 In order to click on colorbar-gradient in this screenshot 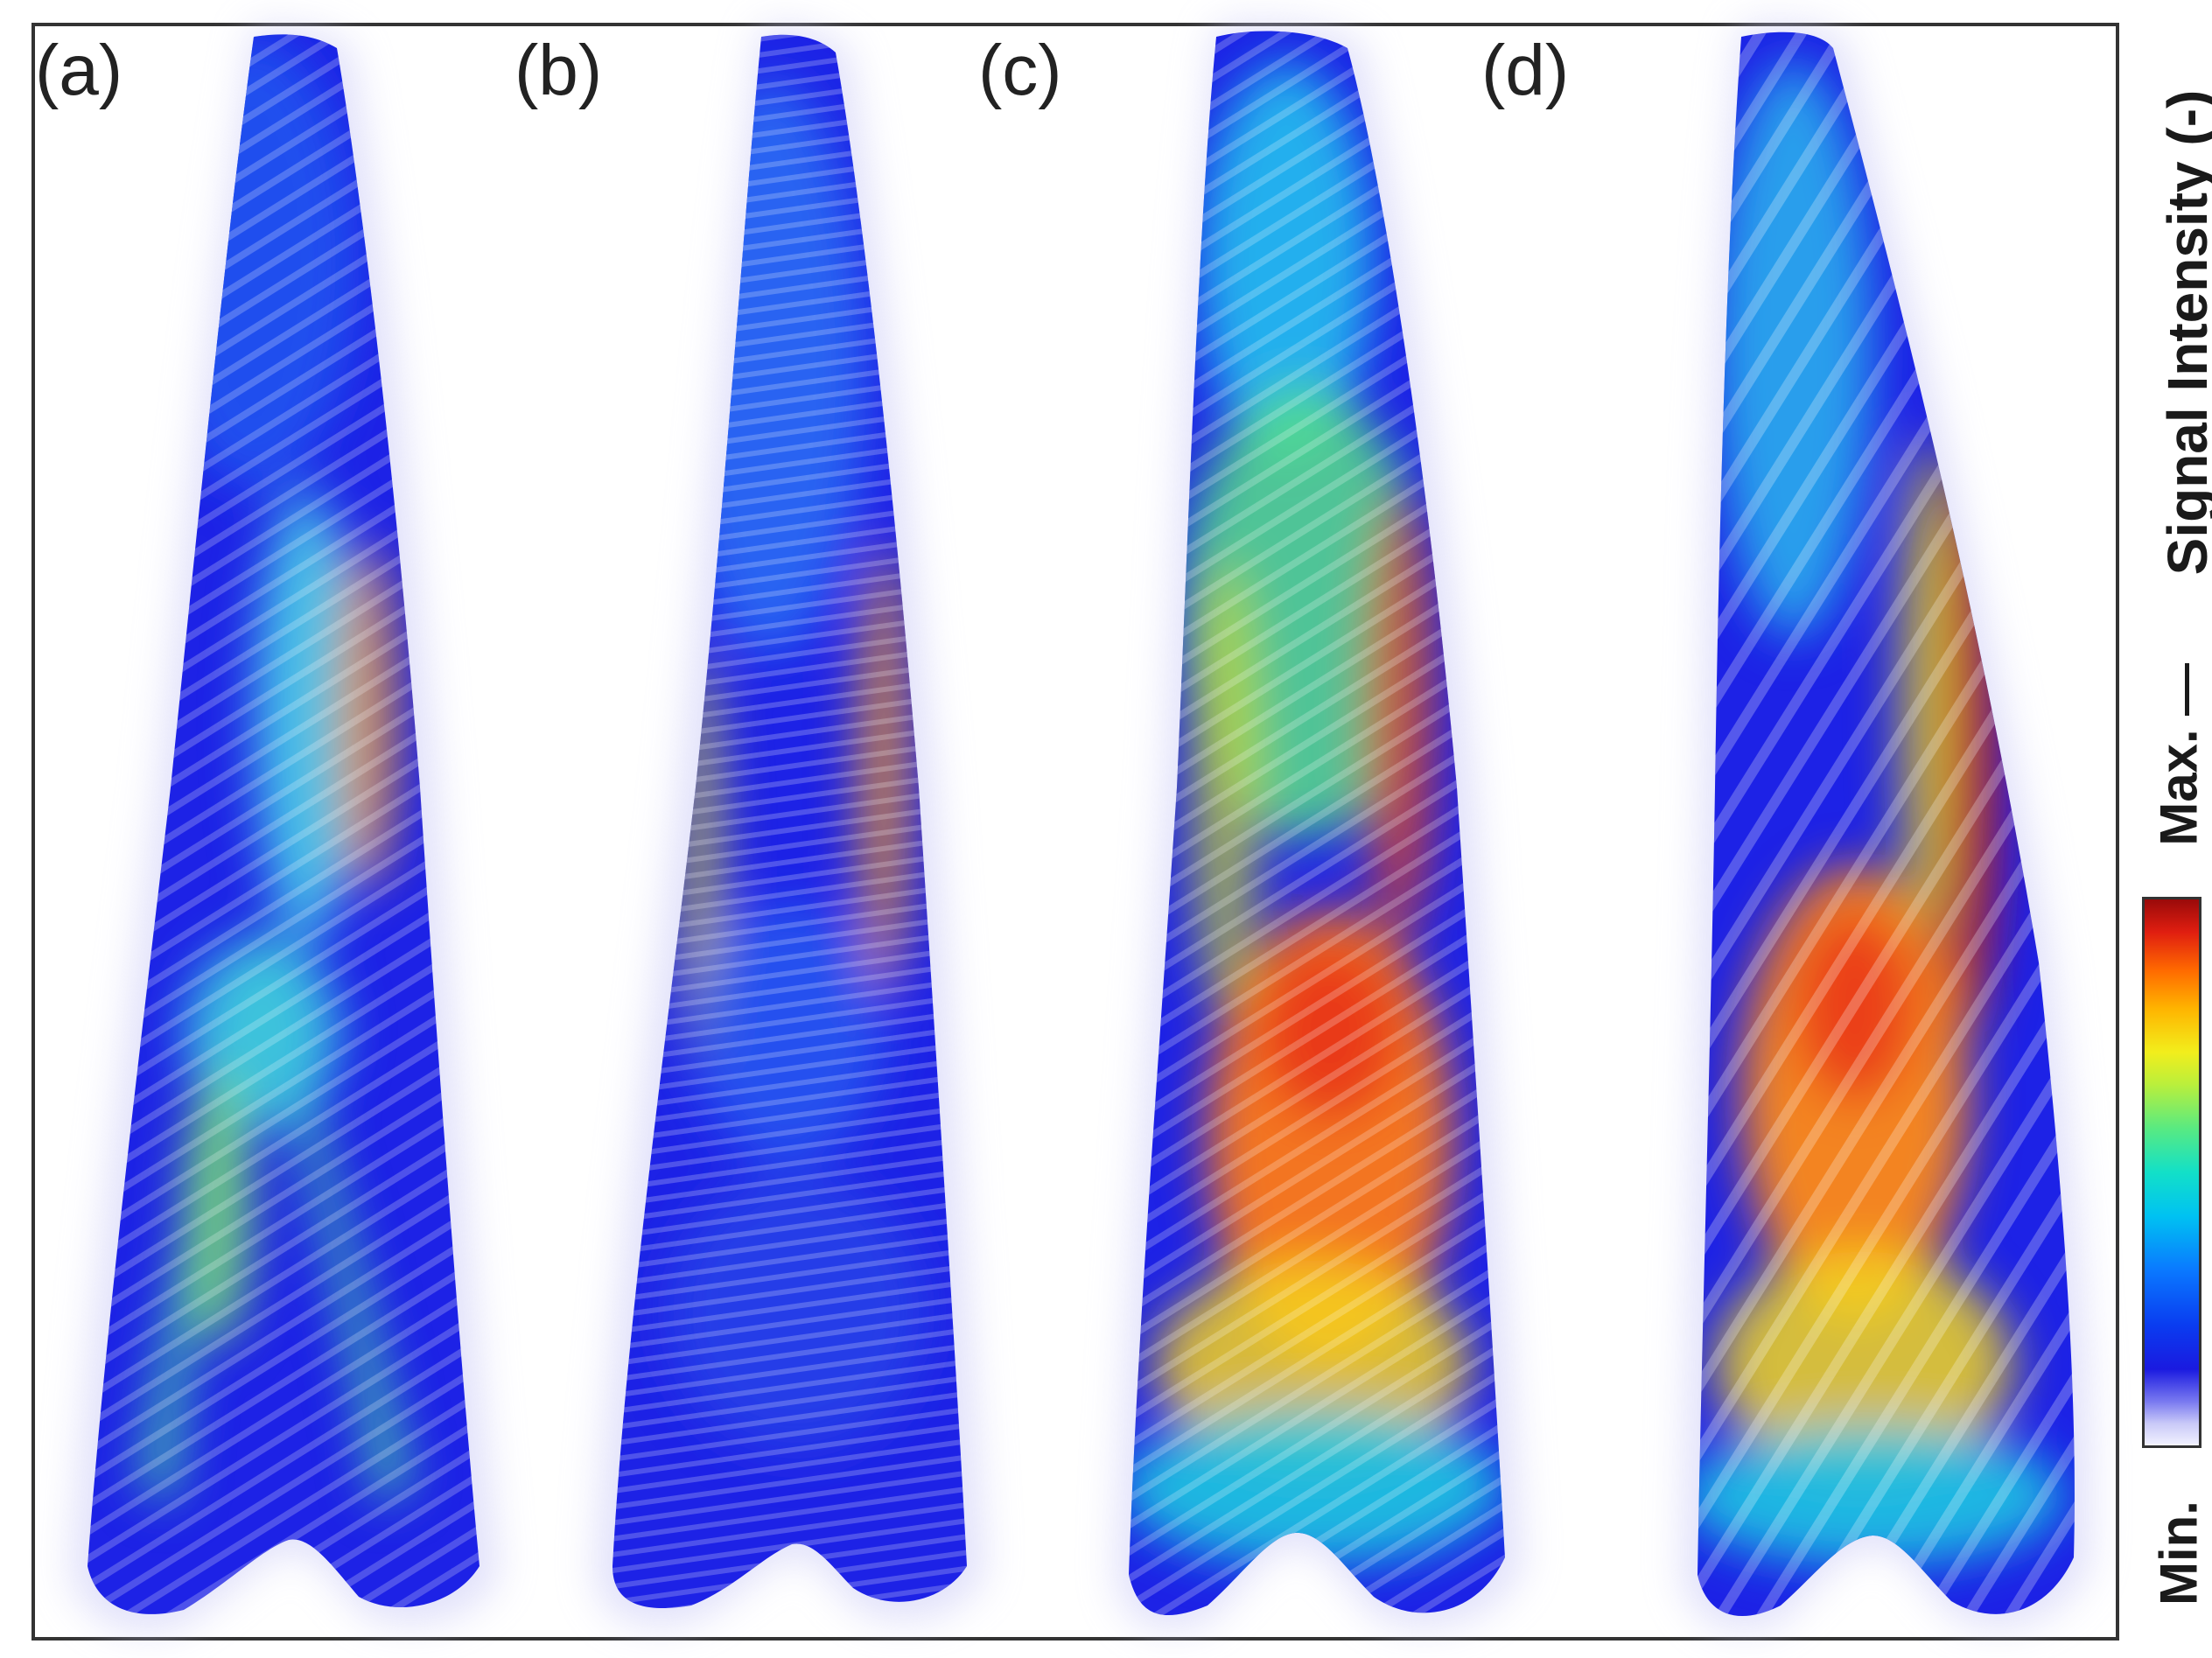, I will do `click(2172, 1172)`.